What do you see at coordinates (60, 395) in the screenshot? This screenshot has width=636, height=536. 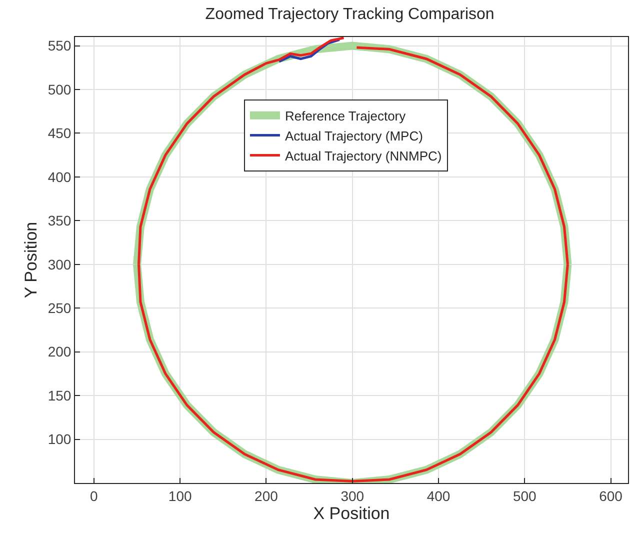 I see `y-tick-label: 150` at bounding box center [60, 395].